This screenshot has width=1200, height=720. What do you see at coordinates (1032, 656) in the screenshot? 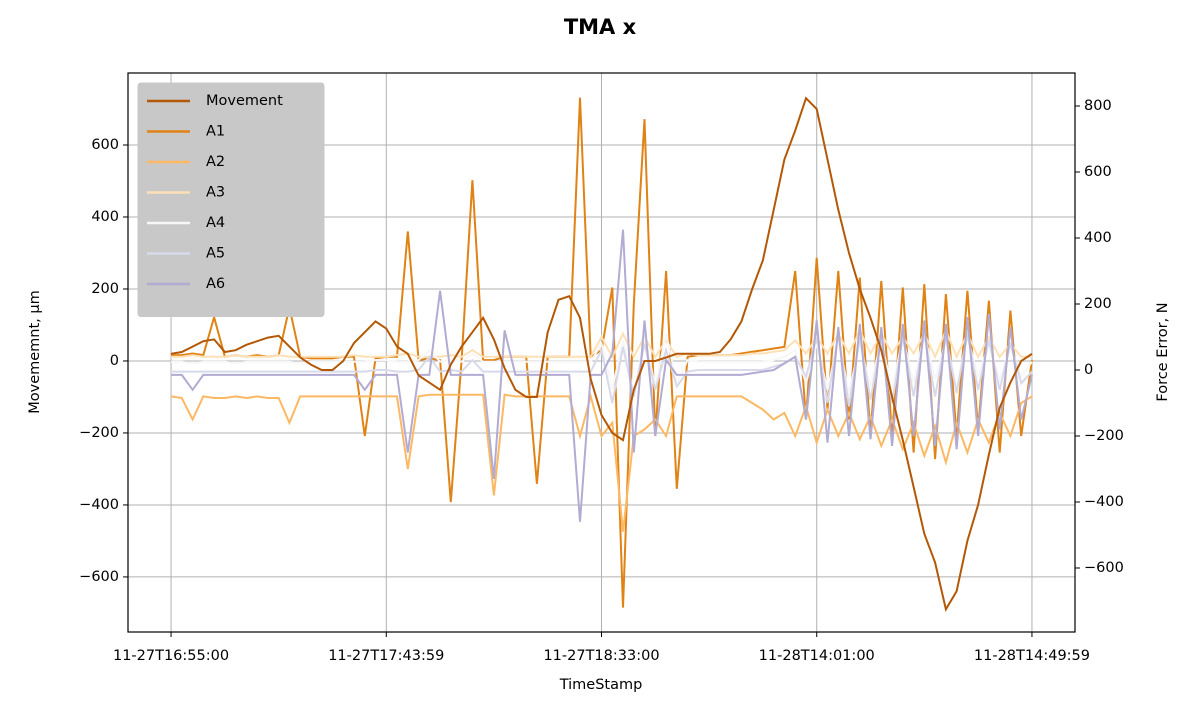
I see `x-tick-label: 11-28T14:49:59` at bounding box center [1032, 656].